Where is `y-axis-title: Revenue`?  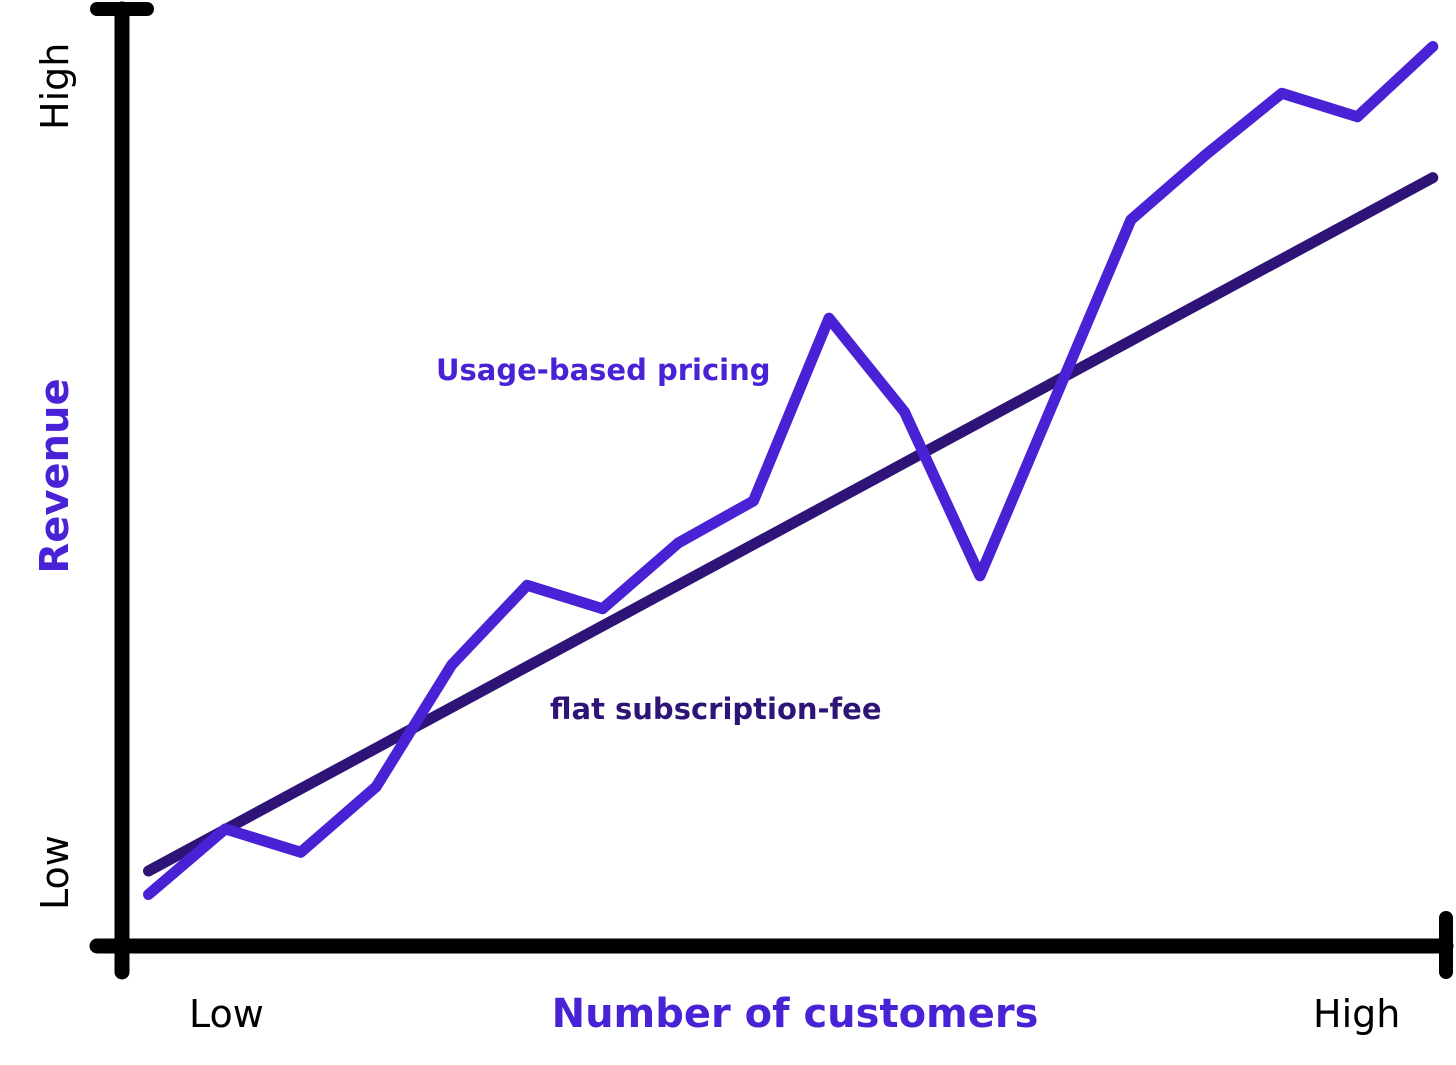 y-axis-title: Revenue is located at coordinates (55, 475).